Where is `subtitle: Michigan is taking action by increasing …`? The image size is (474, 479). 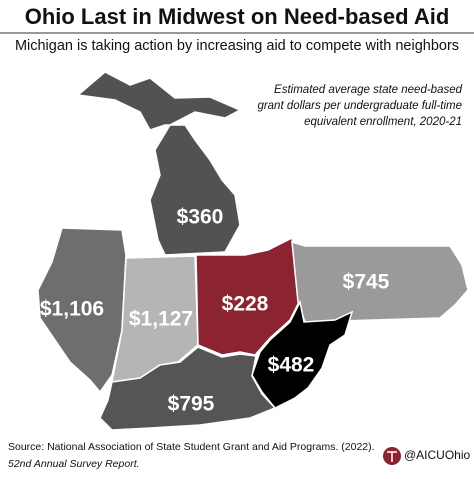 subtitle: Michigan is taking action by increasing … is located at coordinates (237, 46).